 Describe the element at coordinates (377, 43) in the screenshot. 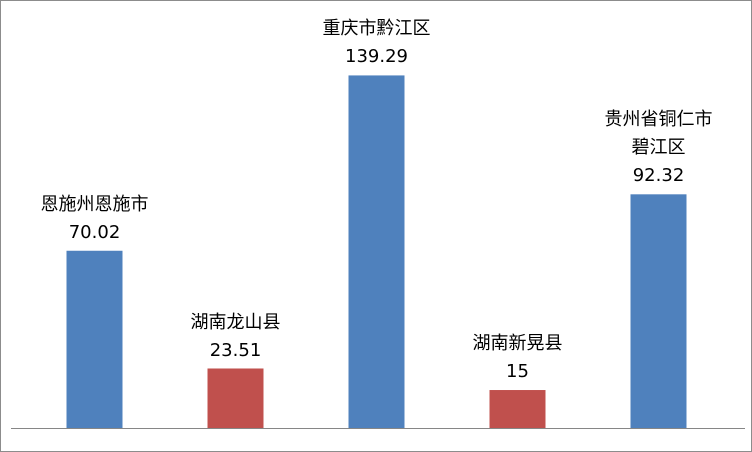

I see `data-label: 重庆市黔江区 139.29` at that location.